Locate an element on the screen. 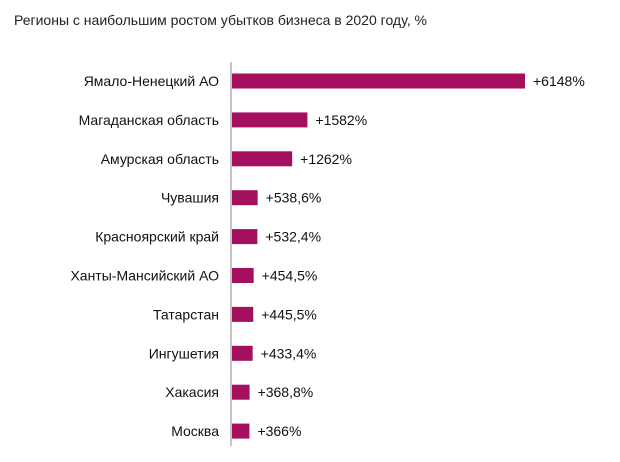 Image resolution: width=620 pixels, height=462 pixels. category-label: Амурская область is located at coordinates (160, 159).